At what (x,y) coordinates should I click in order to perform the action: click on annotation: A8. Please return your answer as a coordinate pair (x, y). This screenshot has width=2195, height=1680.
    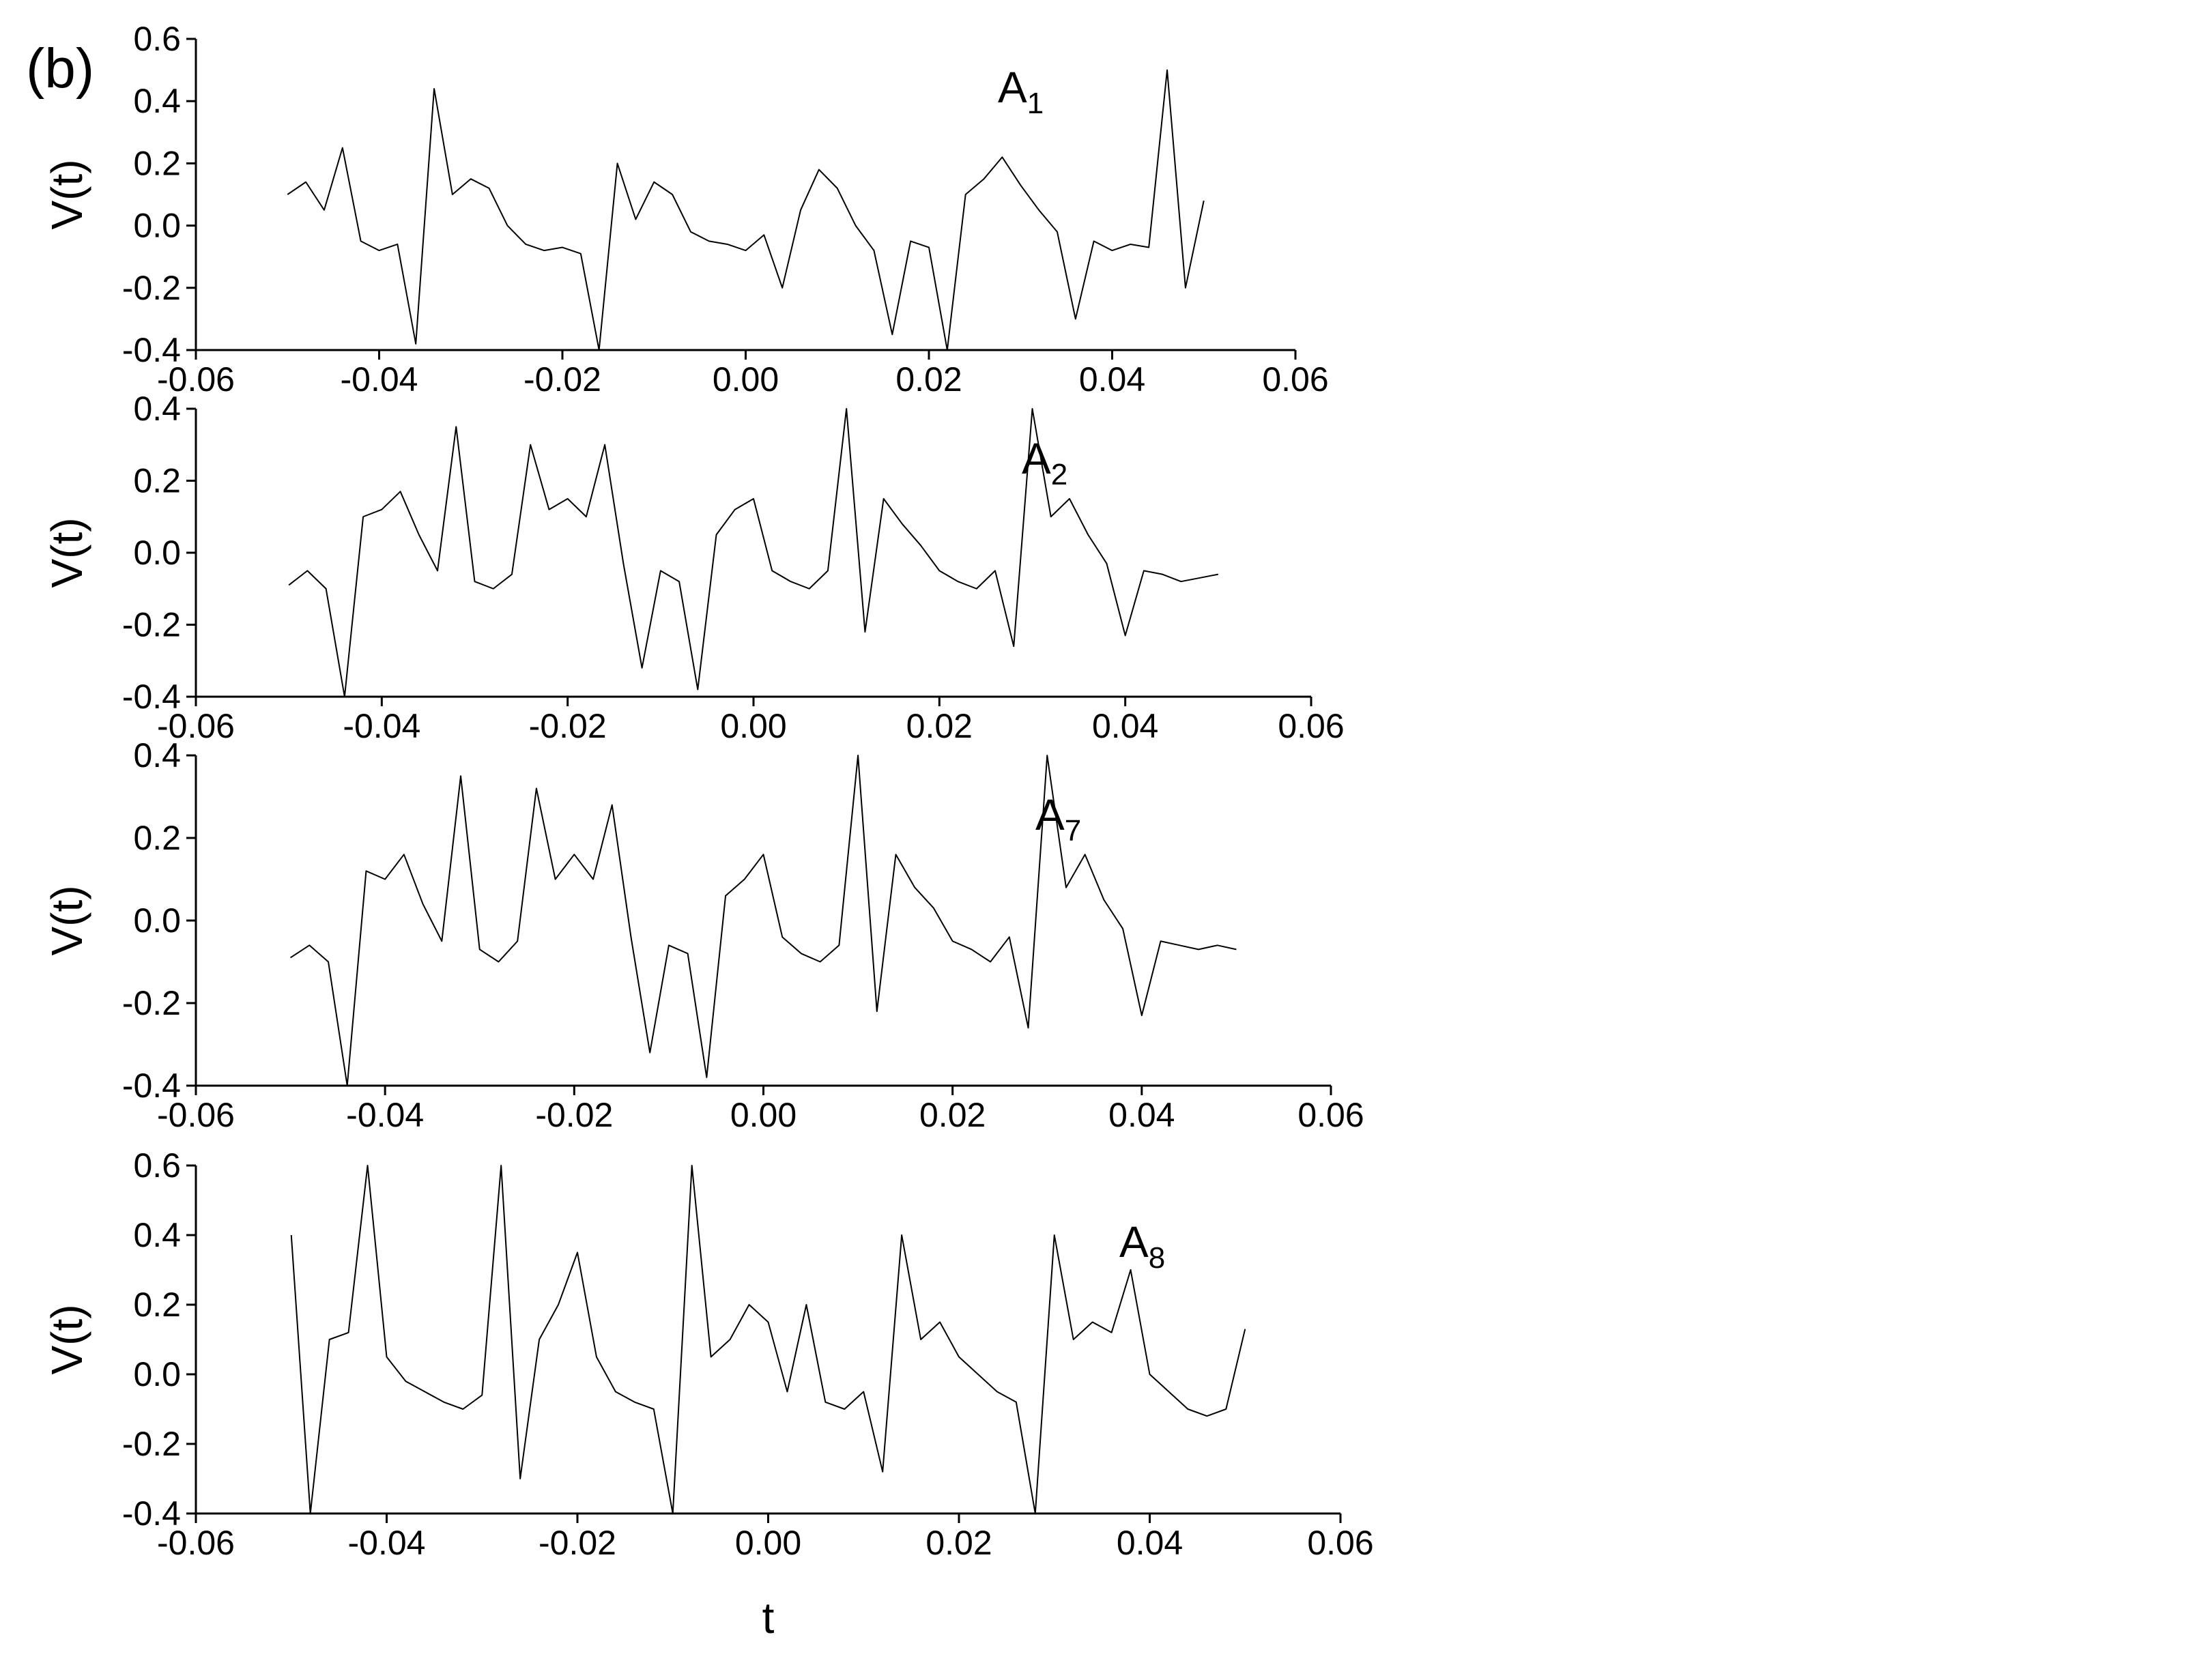
    Looking at the image, I should click on (1142, 1246).